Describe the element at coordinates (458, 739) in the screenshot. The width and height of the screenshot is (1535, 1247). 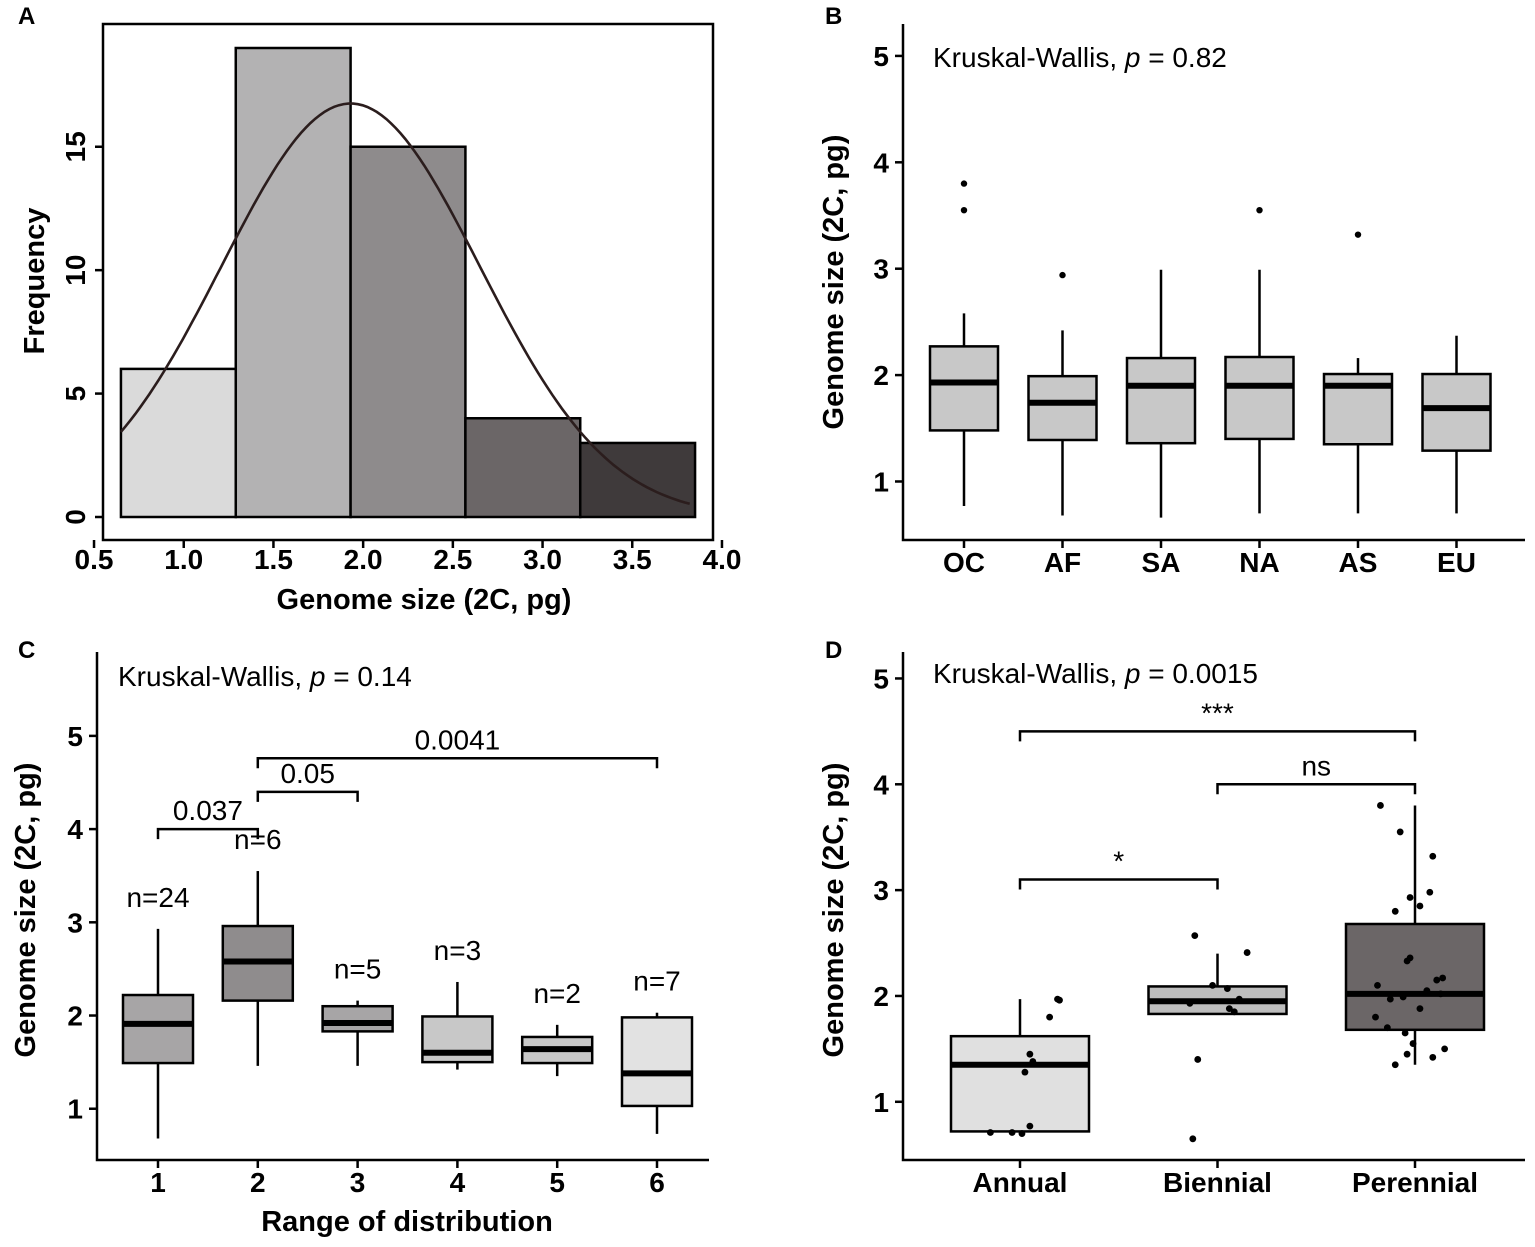
I see `significance-label-3: 0.0041` at that location.